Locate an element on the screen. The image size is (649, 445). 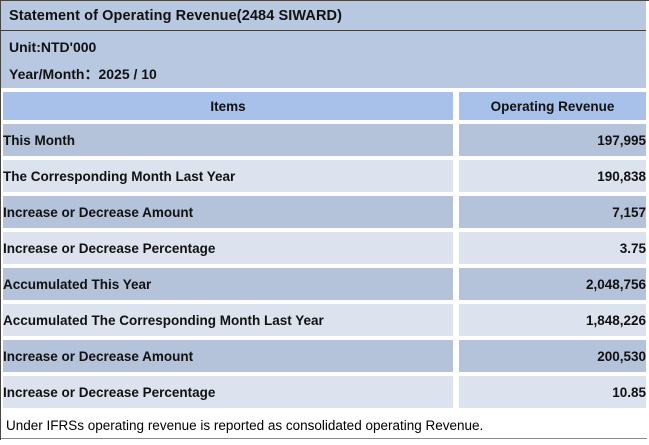
item-label: Accumulated This Year is located at coordinates (228, 284).